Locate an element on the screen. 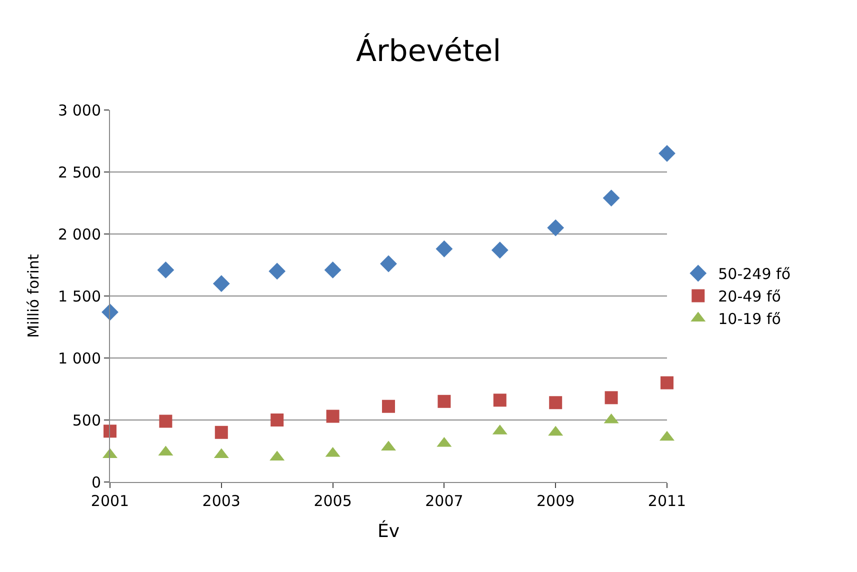 The image size is (857, 572). chart-title: Árbevétel is located at coordinates (429, 51).